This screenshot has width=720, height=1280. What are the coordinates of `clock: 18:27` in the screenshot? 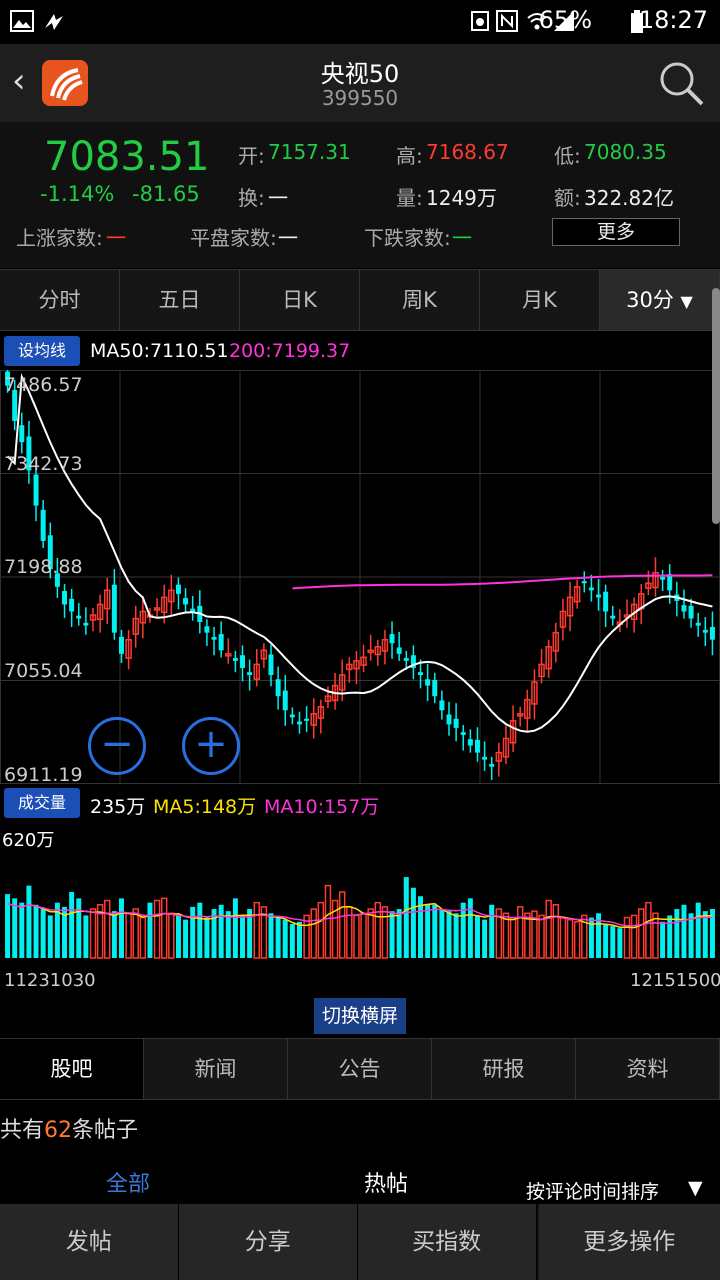 It's located at (673, 20).